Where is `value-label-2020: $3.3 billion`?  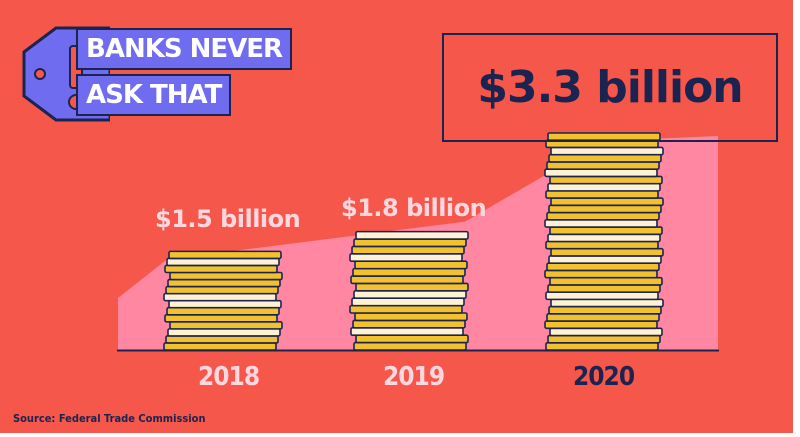
value-label-2020: $3.3 billion is located at coordinates (610, 87).